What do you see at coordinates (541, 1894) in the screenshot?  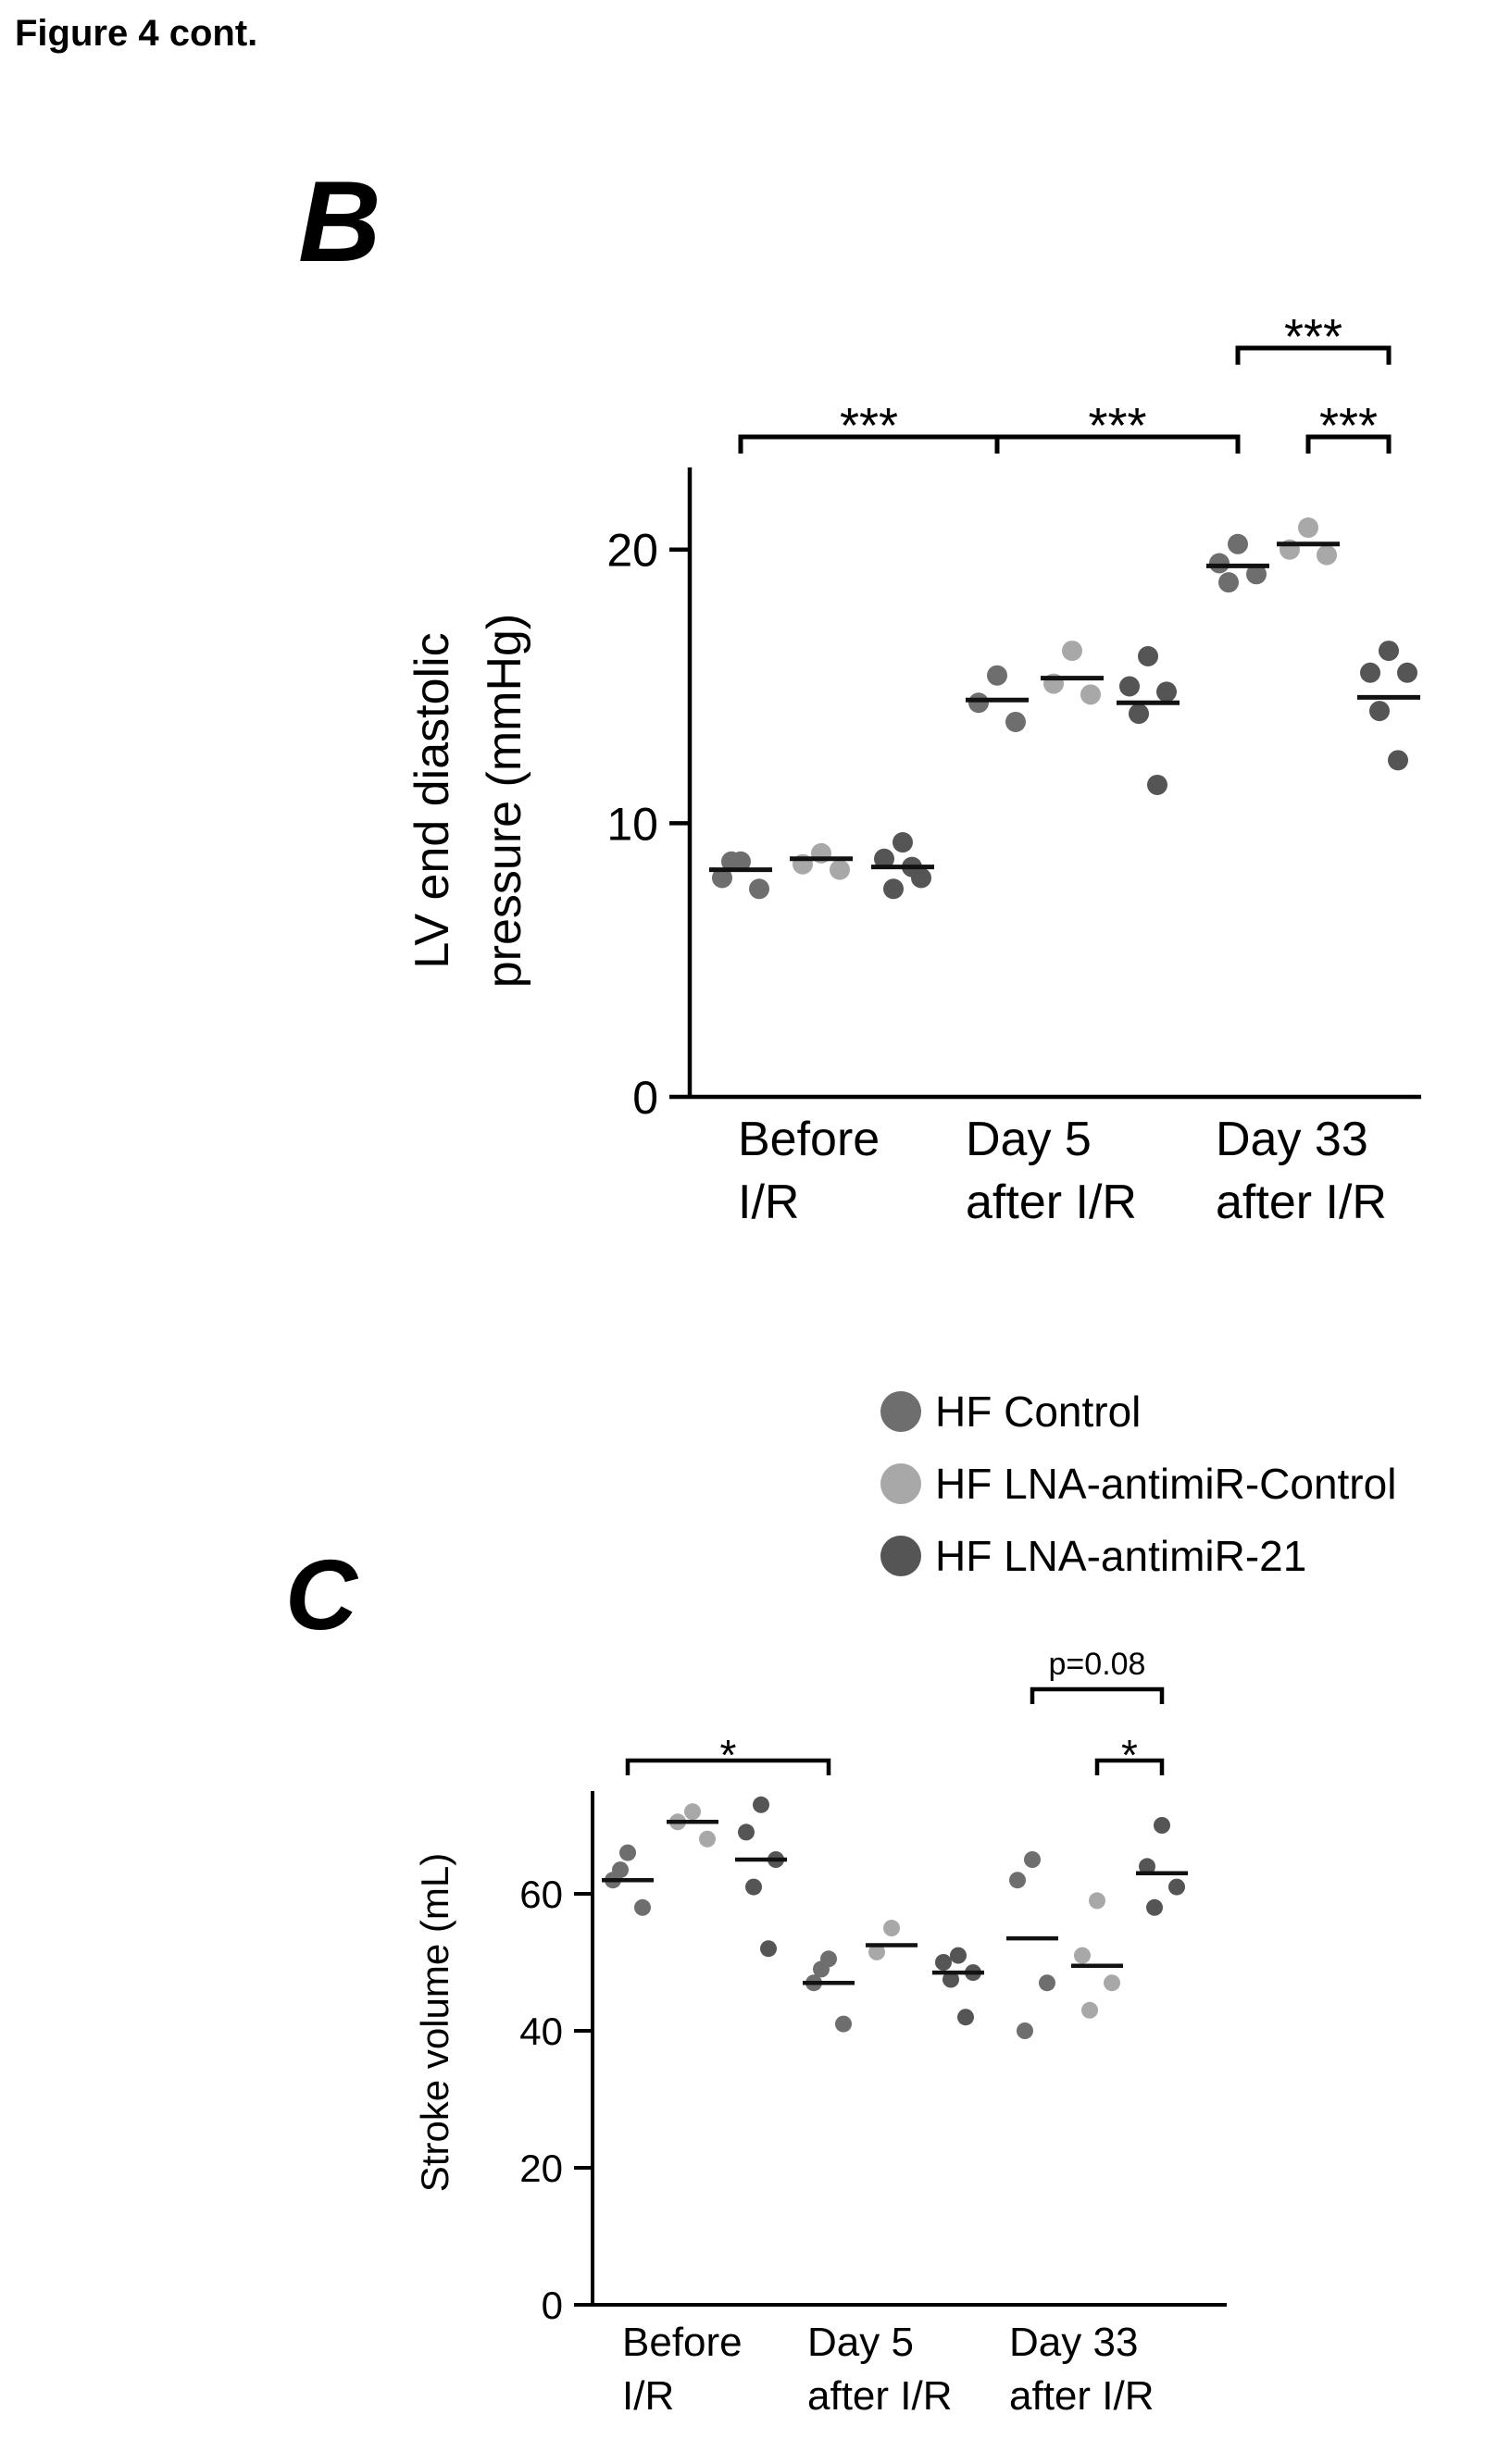 I see `y-tick-label-60: 60` at bounding box center [541, 1894].